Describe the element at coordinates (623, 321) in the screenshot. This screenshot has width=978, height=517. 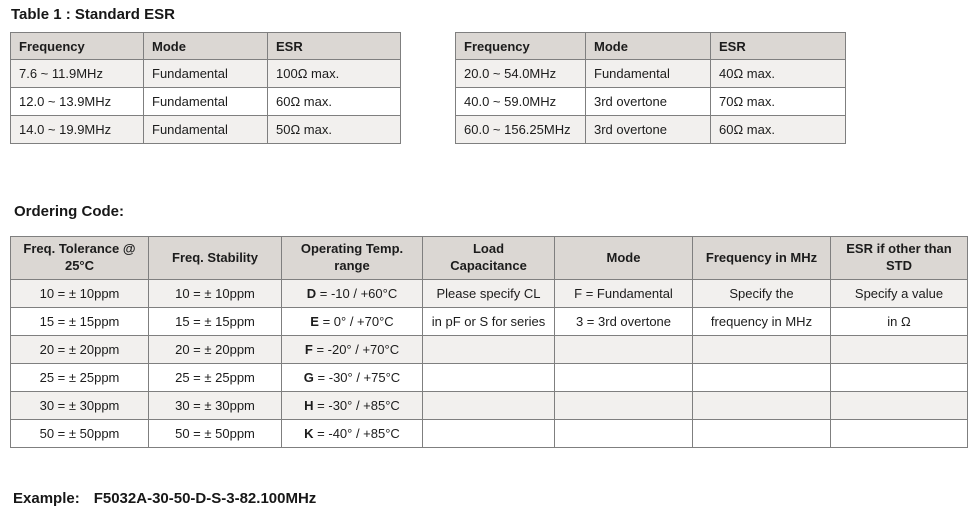
I see `table-cell: 3 = 3rd overtone` at that location.